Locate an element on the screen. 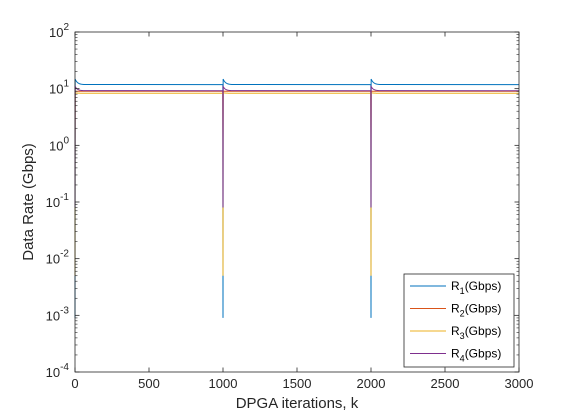  x-axis-label: DPGA iterations, k is located at coordinates (297, 403).